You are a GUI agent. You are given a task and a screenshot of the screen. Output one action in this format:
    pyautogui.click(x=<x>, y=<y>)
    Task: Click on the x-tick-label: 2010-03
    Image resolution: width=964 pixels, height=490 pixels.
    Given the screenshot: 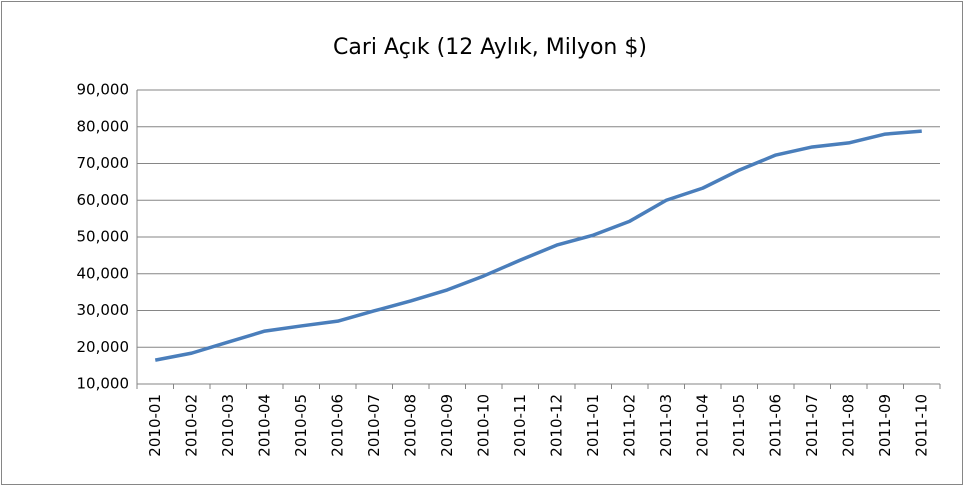 What is the action you would take?
    pyautogui.click(x=228, y=425)
    